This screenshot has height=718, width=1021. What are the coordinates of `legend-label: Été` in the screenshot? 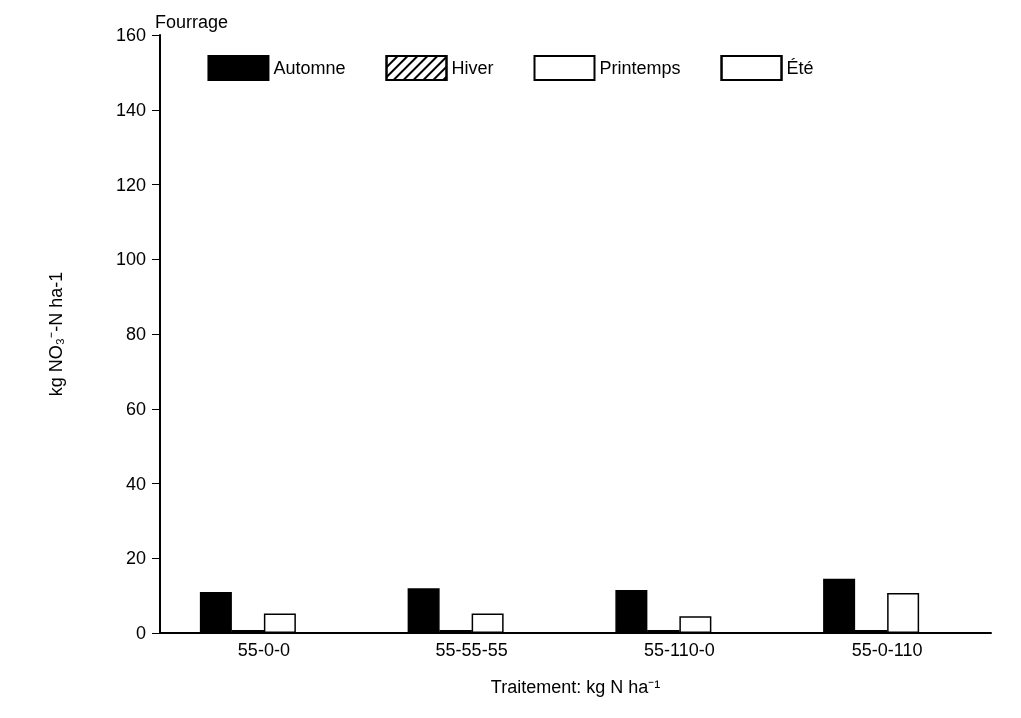 It's located at (800, 68).